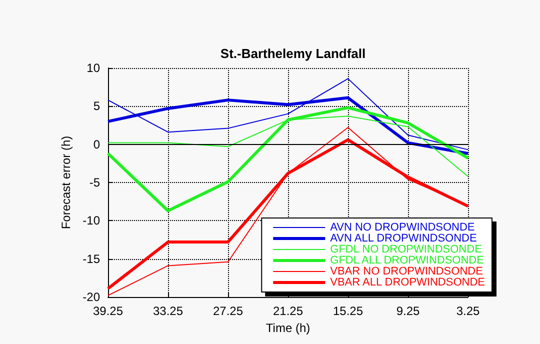  I want to click on x-axis-title: Time (h), so click(288, 327).